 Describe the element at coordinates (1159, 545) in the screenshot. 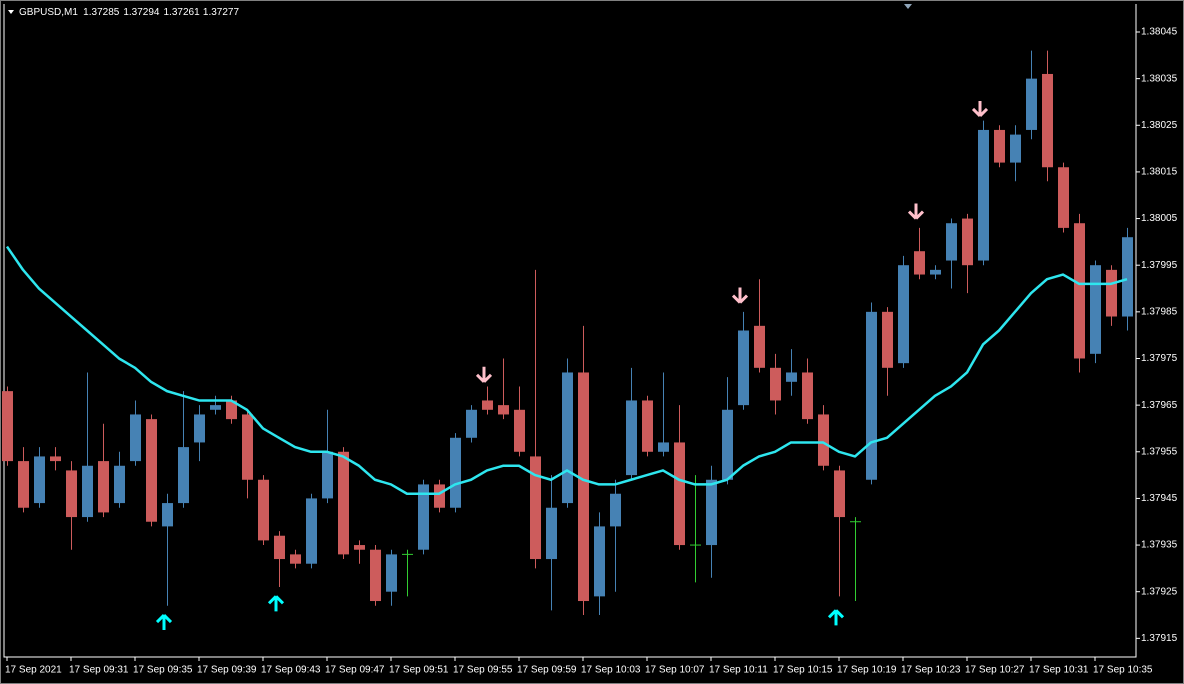

I see `y-tick-label: 1.37935` at that location.